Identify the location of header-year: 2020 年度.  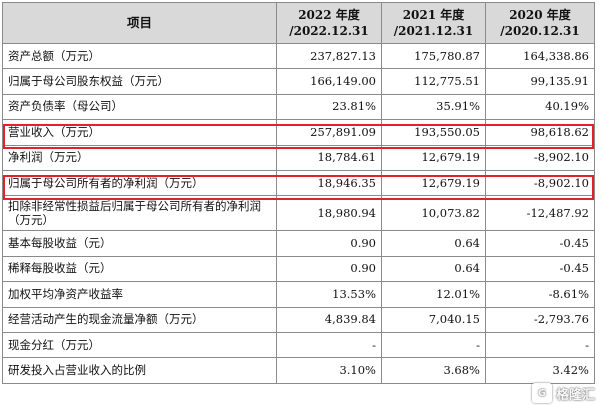
(540, 15).